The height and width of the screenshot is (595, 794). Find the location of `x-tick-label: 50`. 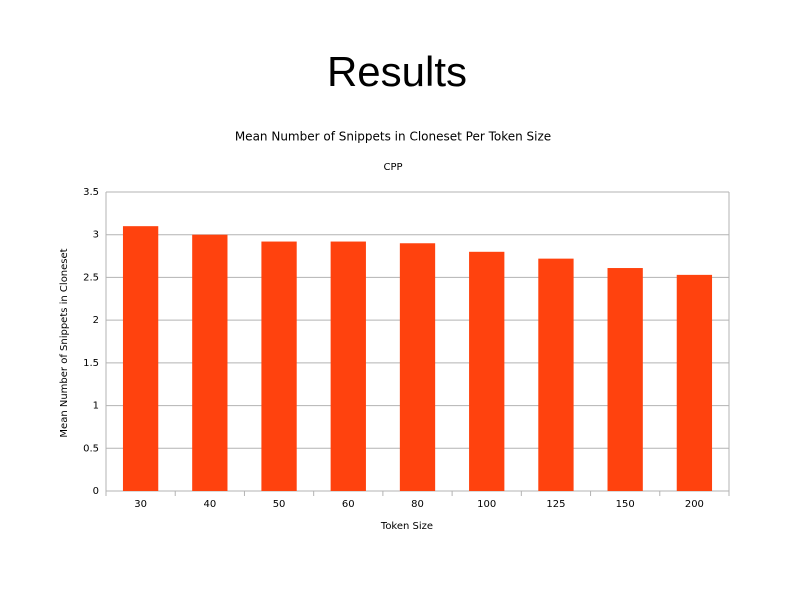

x-tick-label: 50 is located at coordinates (279, 504).